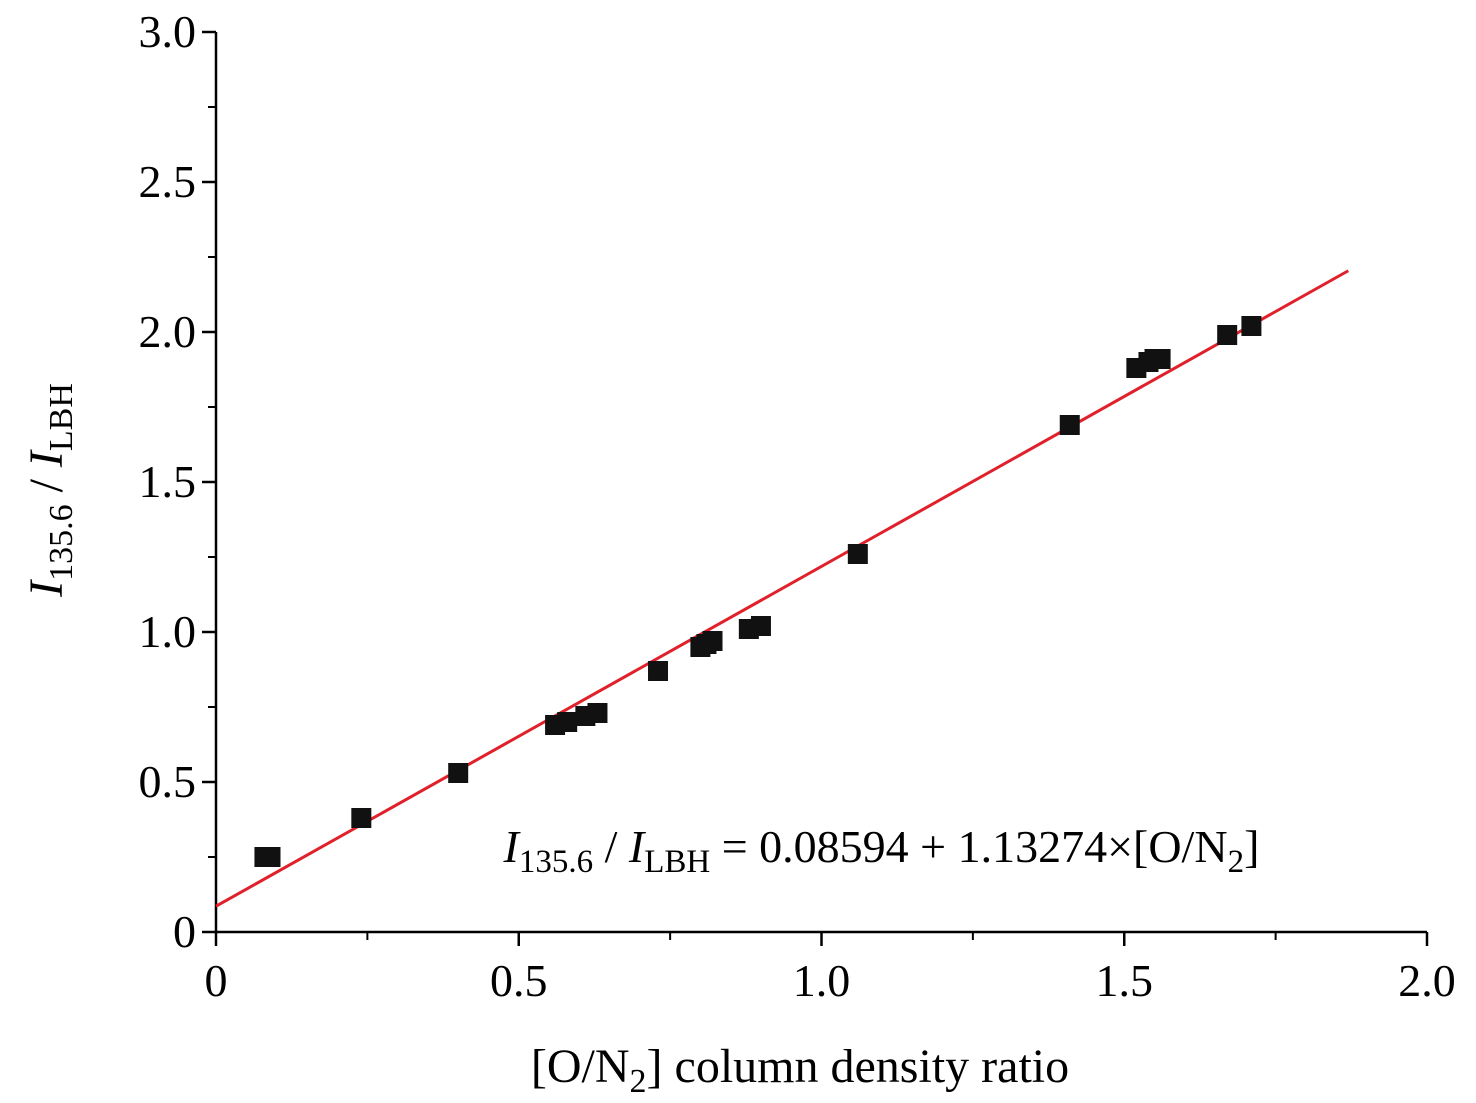  Describe the element at coordinates (556, 862) in the screenshot. I see `equation-num-sub: 135.6` at that location.